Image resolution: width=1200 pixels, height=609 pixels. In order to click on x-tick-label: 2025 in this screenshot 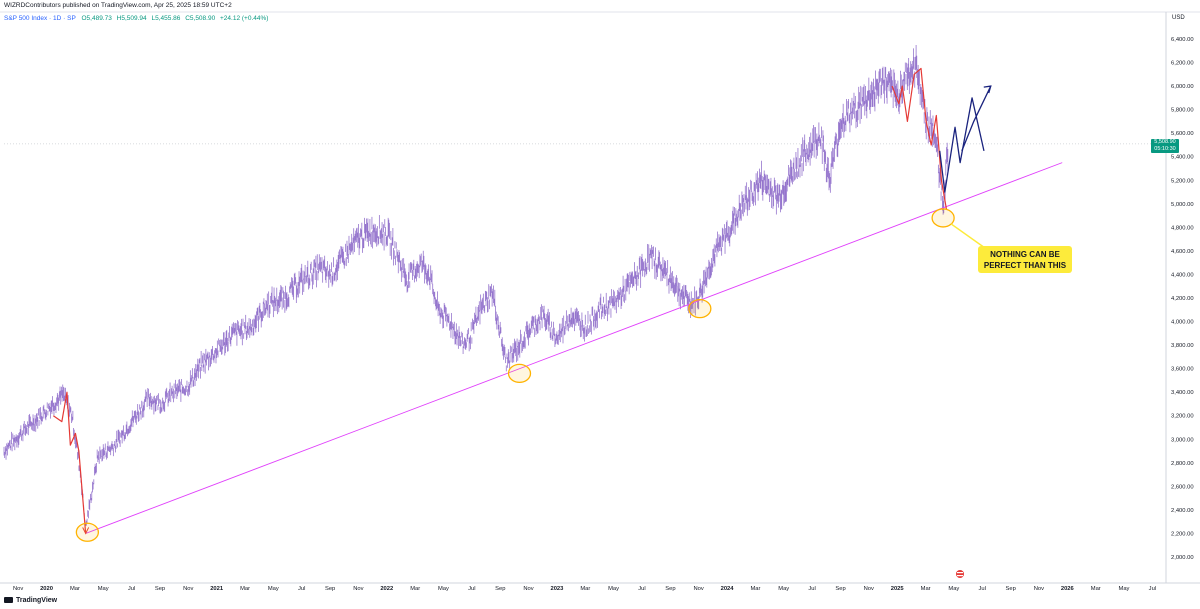, I will do `click(898, 589)`.